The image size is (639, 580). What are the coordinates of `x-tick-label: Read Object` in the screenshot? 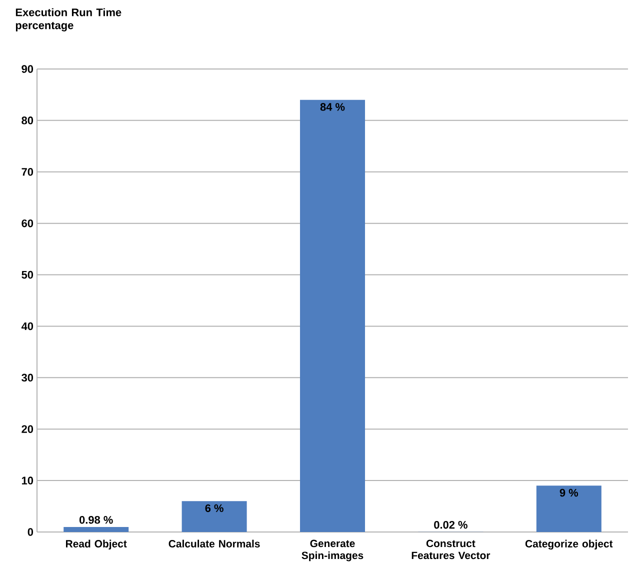 It's located at (96, 545).